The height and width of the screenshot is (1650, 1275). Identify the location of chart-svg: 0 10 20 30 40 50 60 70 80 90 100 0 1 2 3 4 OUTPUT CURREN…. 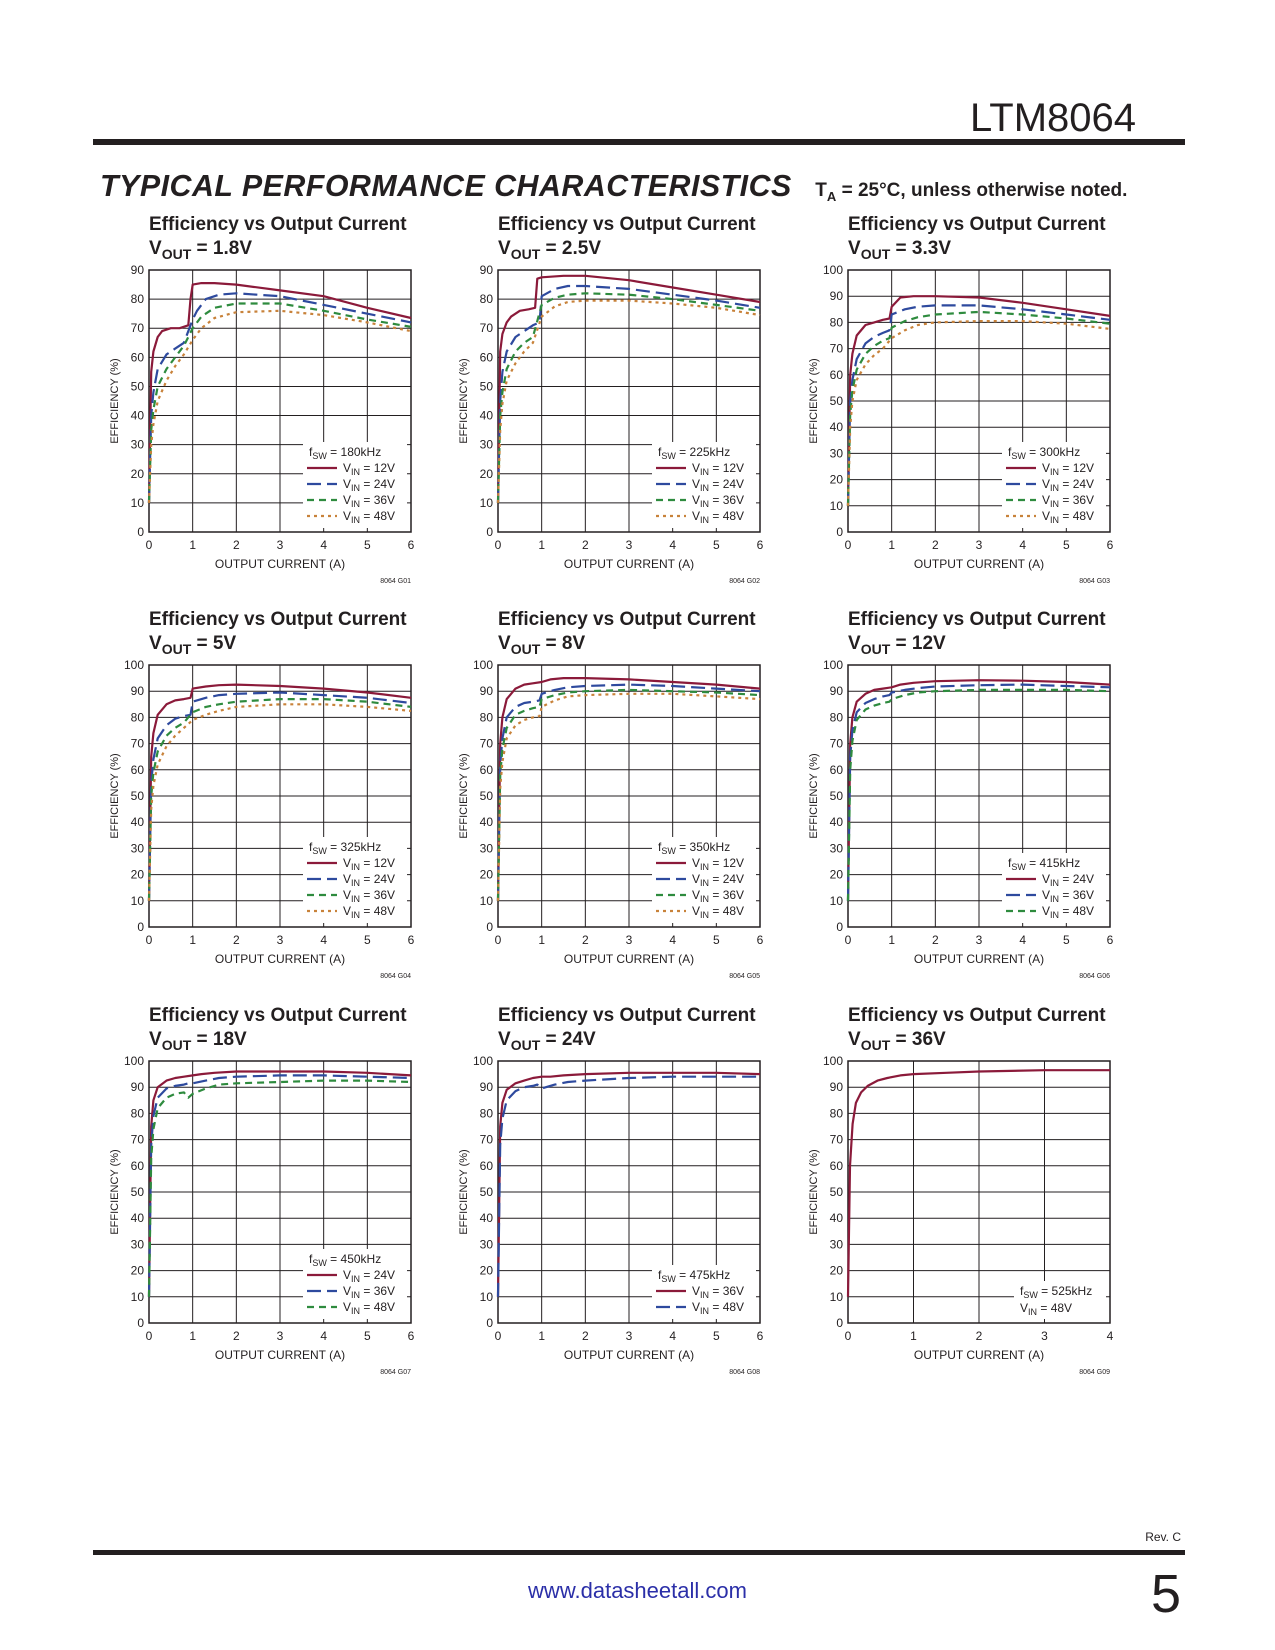
(961, 1215).